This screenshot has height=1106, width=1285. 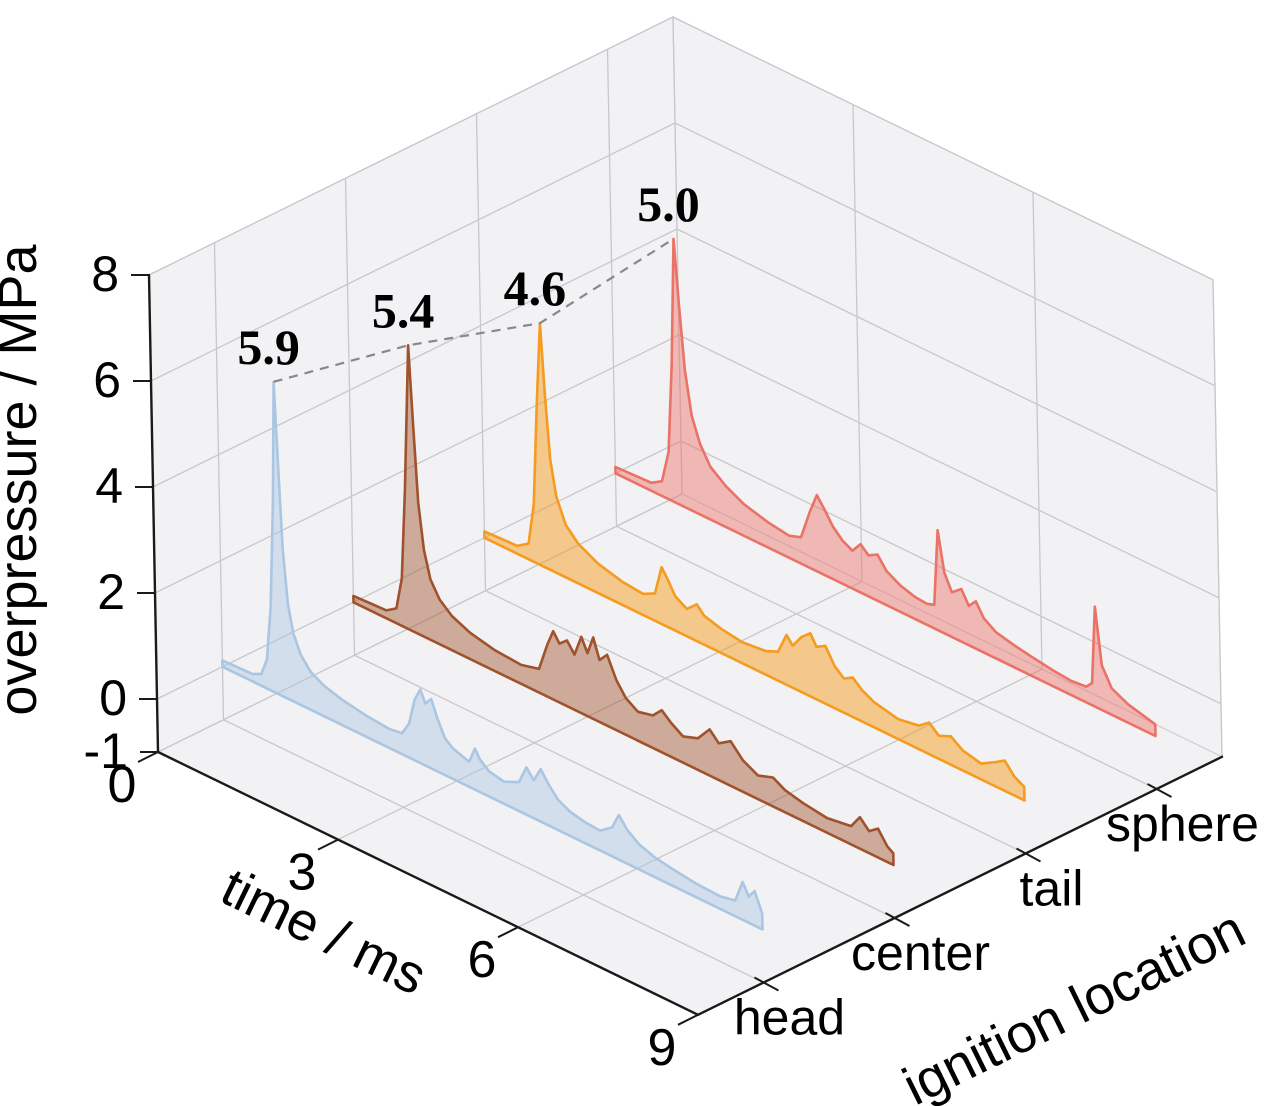 I want to click on location-tick-label-tail: tail, so click(x=1052, y=889).